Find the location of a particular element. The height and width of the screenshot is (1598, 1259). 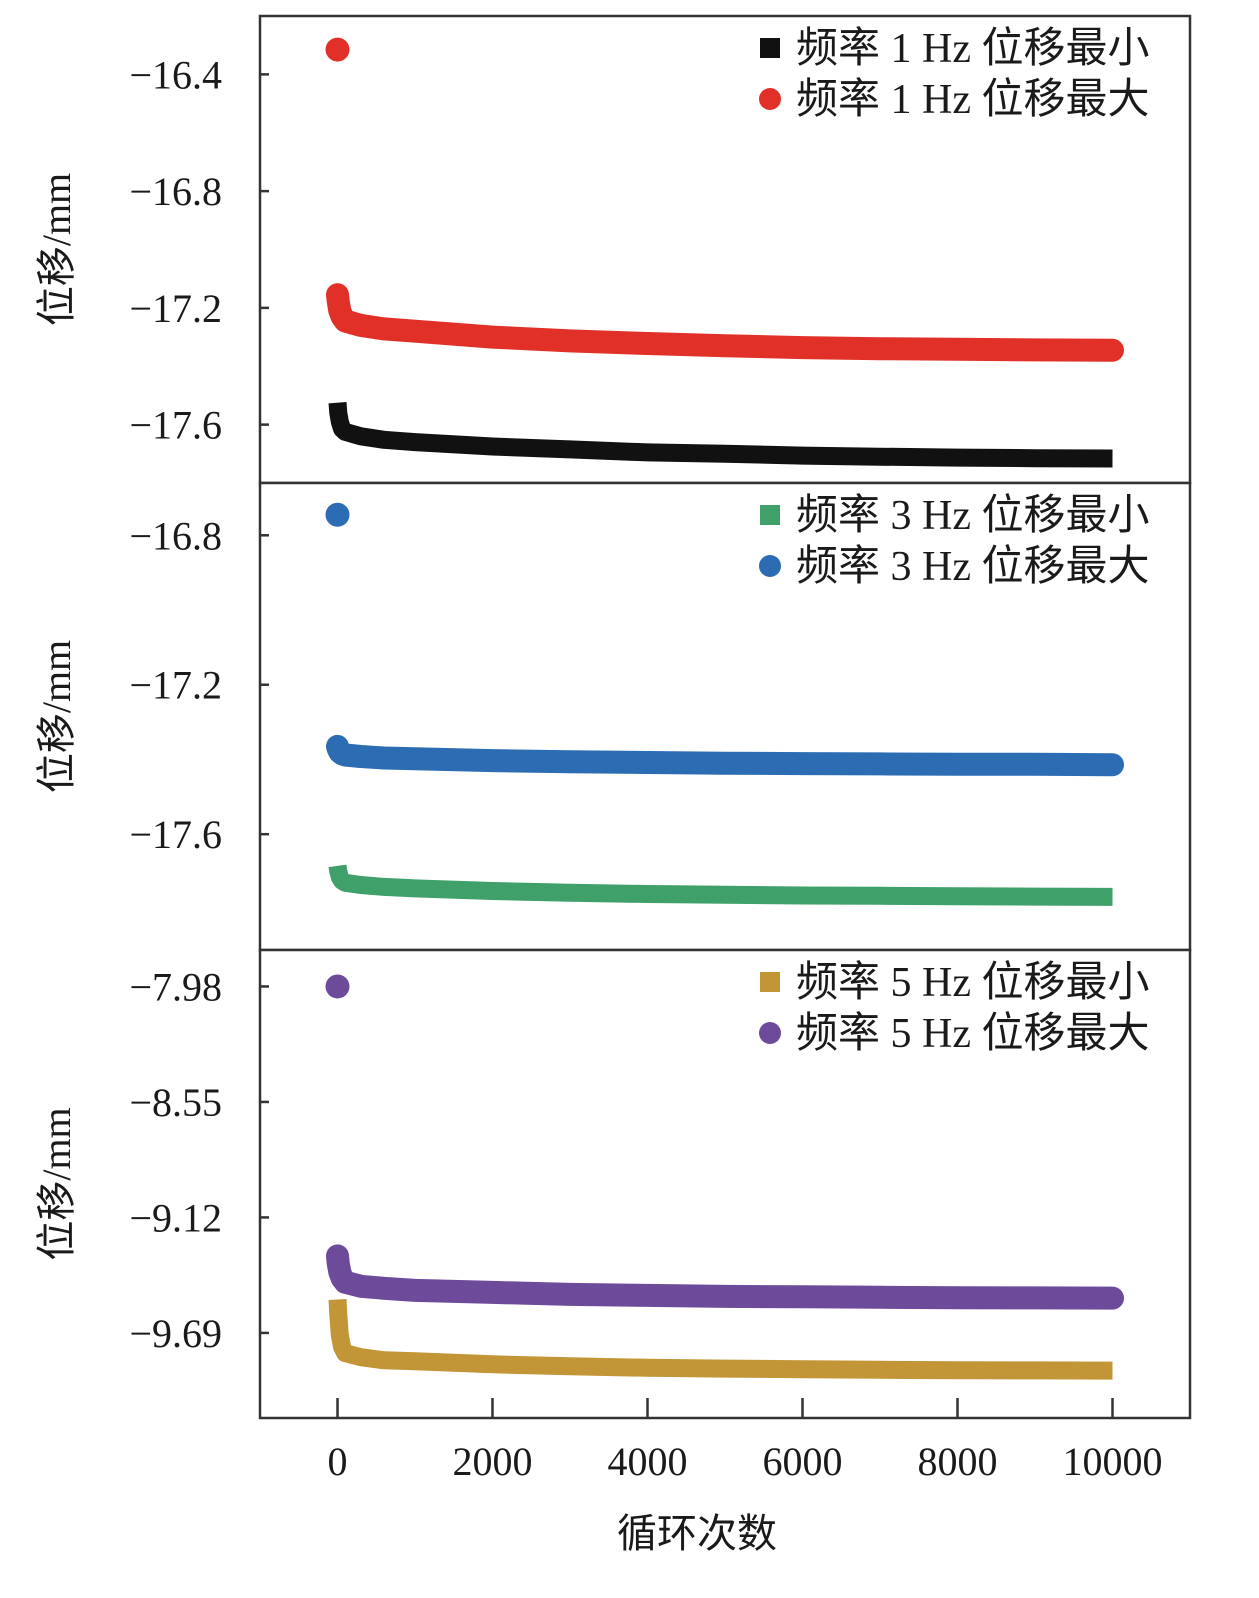

y-tick-label: −16.4 is located at coordinates (175, 74).